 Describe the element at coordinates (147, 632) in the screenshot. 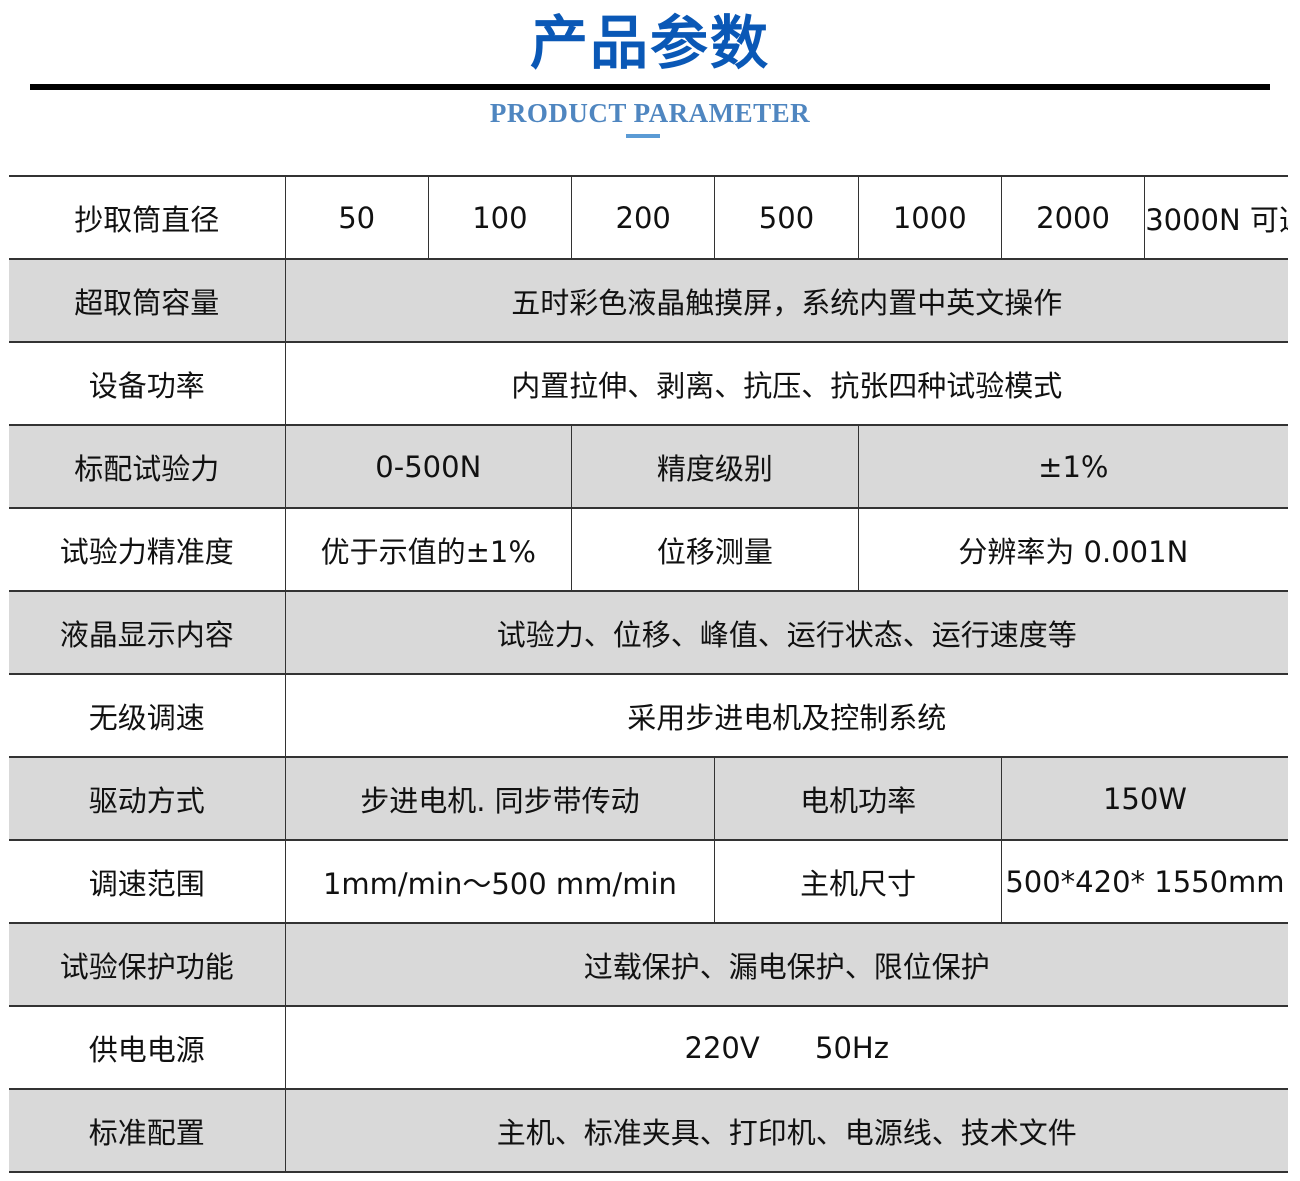

I see `row-label: 液晶显示内容` at that location.